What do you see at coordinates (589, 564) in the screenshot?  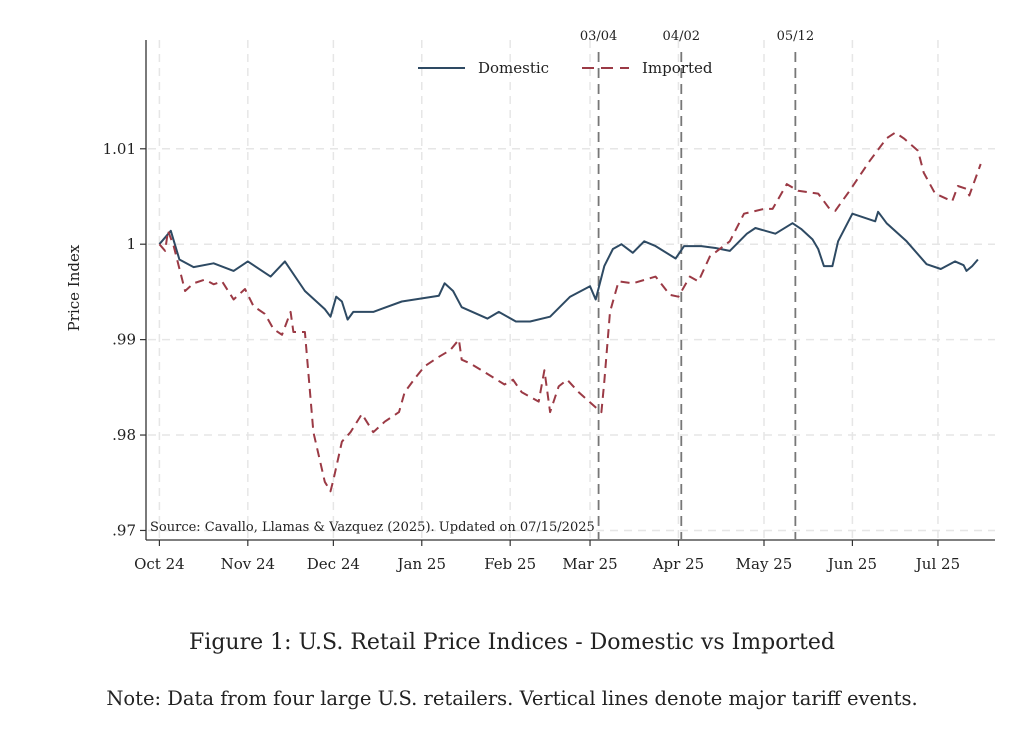 I see `x-tick-label: Mar 25` at bounding box center [589, 564].